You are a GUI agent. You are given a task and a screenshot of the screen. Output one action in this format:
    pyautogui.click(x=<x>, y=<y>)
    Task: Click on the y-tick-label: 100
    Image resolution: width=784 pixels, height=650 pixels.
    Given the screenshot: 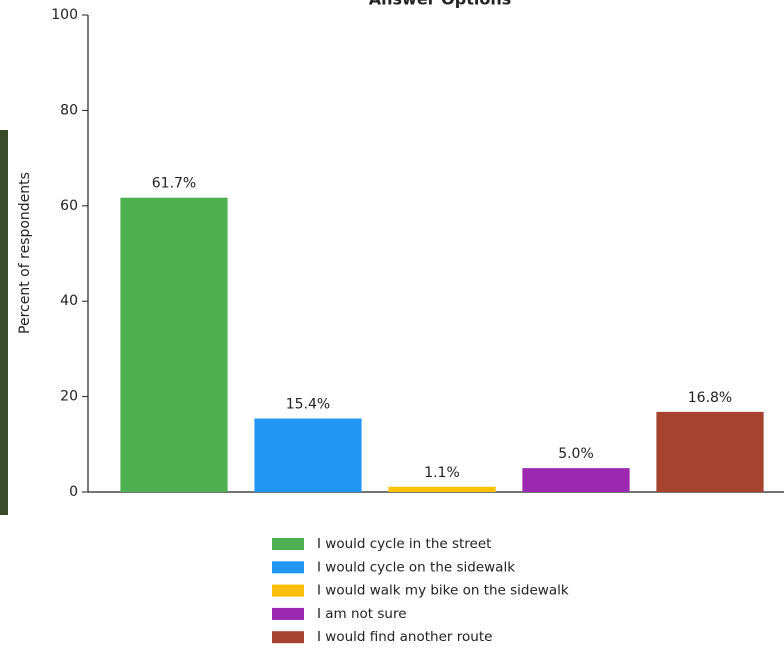 What is the action you would take?
    pyautogui.click(x=64, y=15)
    